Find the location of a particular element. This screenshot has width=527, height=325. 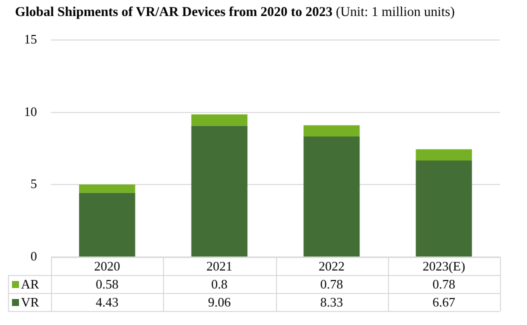

chart-title: Global Shipments of VR/AR Devices from 2020 to 2023 is located at coordinates (173, 11).